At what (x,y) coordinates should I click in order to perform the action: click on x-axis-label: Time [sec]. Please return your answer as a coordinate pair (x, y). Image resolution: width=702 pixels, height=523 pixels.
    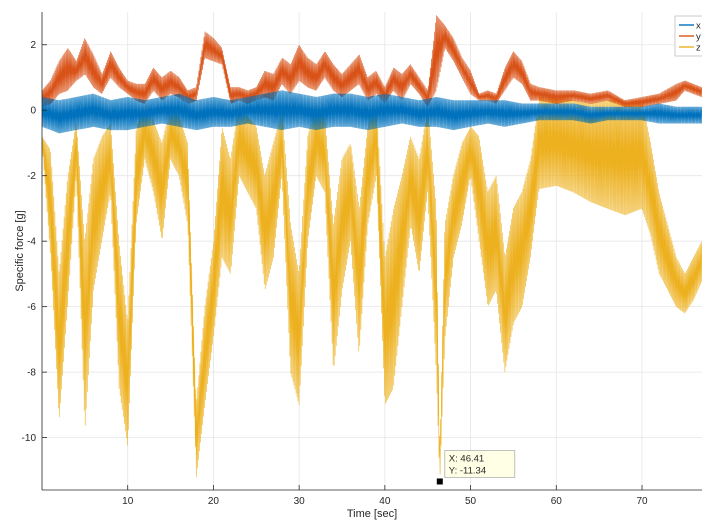
    Looking at the image, I should click on (372, 514).